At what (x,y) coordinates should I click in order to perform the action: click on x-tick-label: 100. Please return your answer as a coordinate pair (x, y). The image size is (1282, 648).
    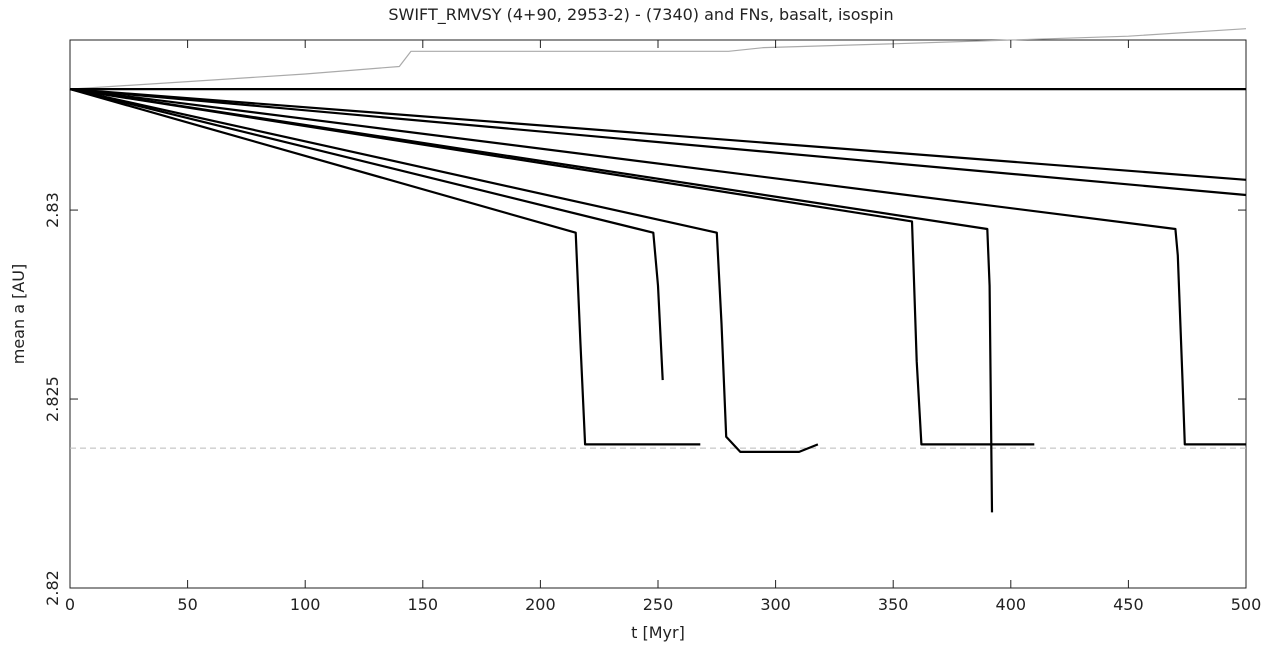
    Looking at the image, I should click on (305, 604).